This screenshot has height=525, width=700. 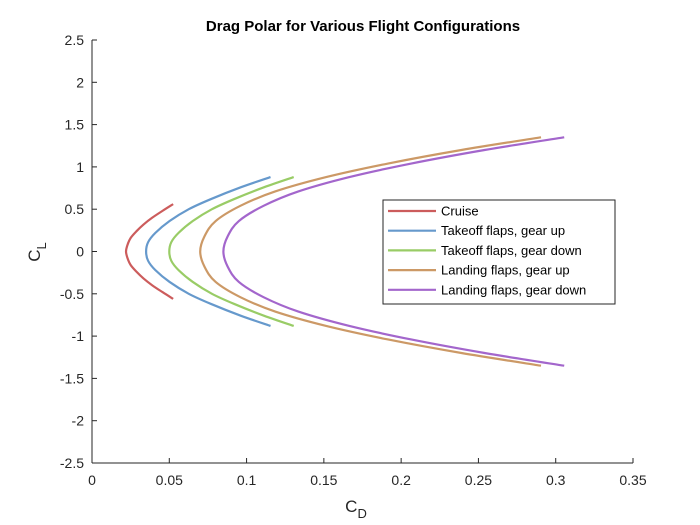 What do you see at coordinates (361, 513) in the screenshot?
I see `x-axis-label-sub: D` at bounding box center [361, 513].